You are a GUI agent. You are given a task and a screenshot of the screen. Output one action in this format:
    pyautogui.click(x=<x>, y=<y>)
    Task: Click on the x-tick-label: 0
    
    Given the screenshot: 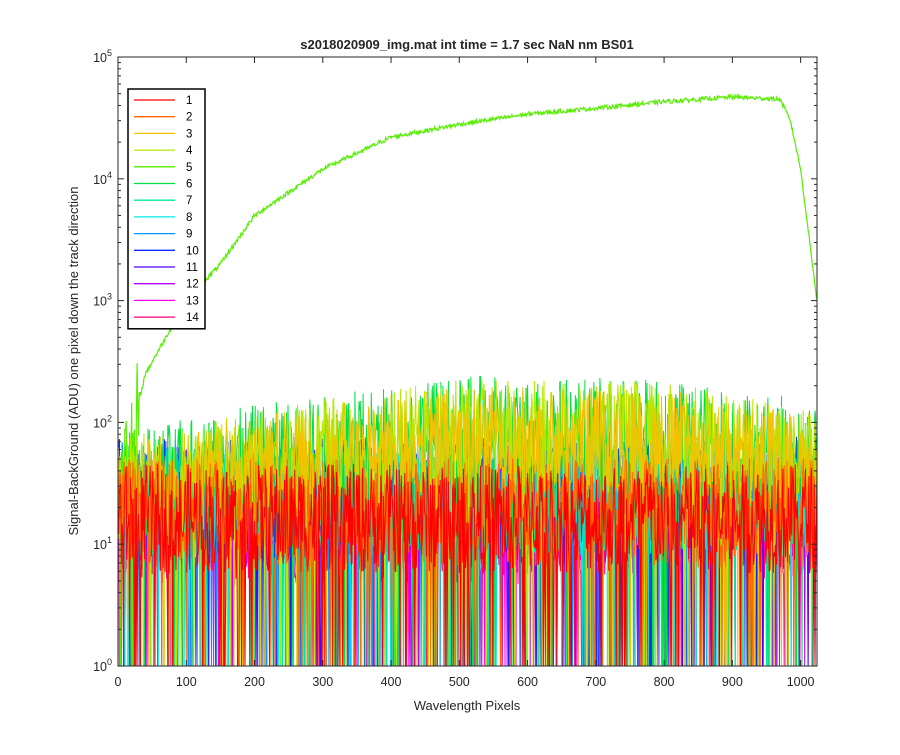 What is the action you would take?
    pyautogui.click(x=118, y=682)
    